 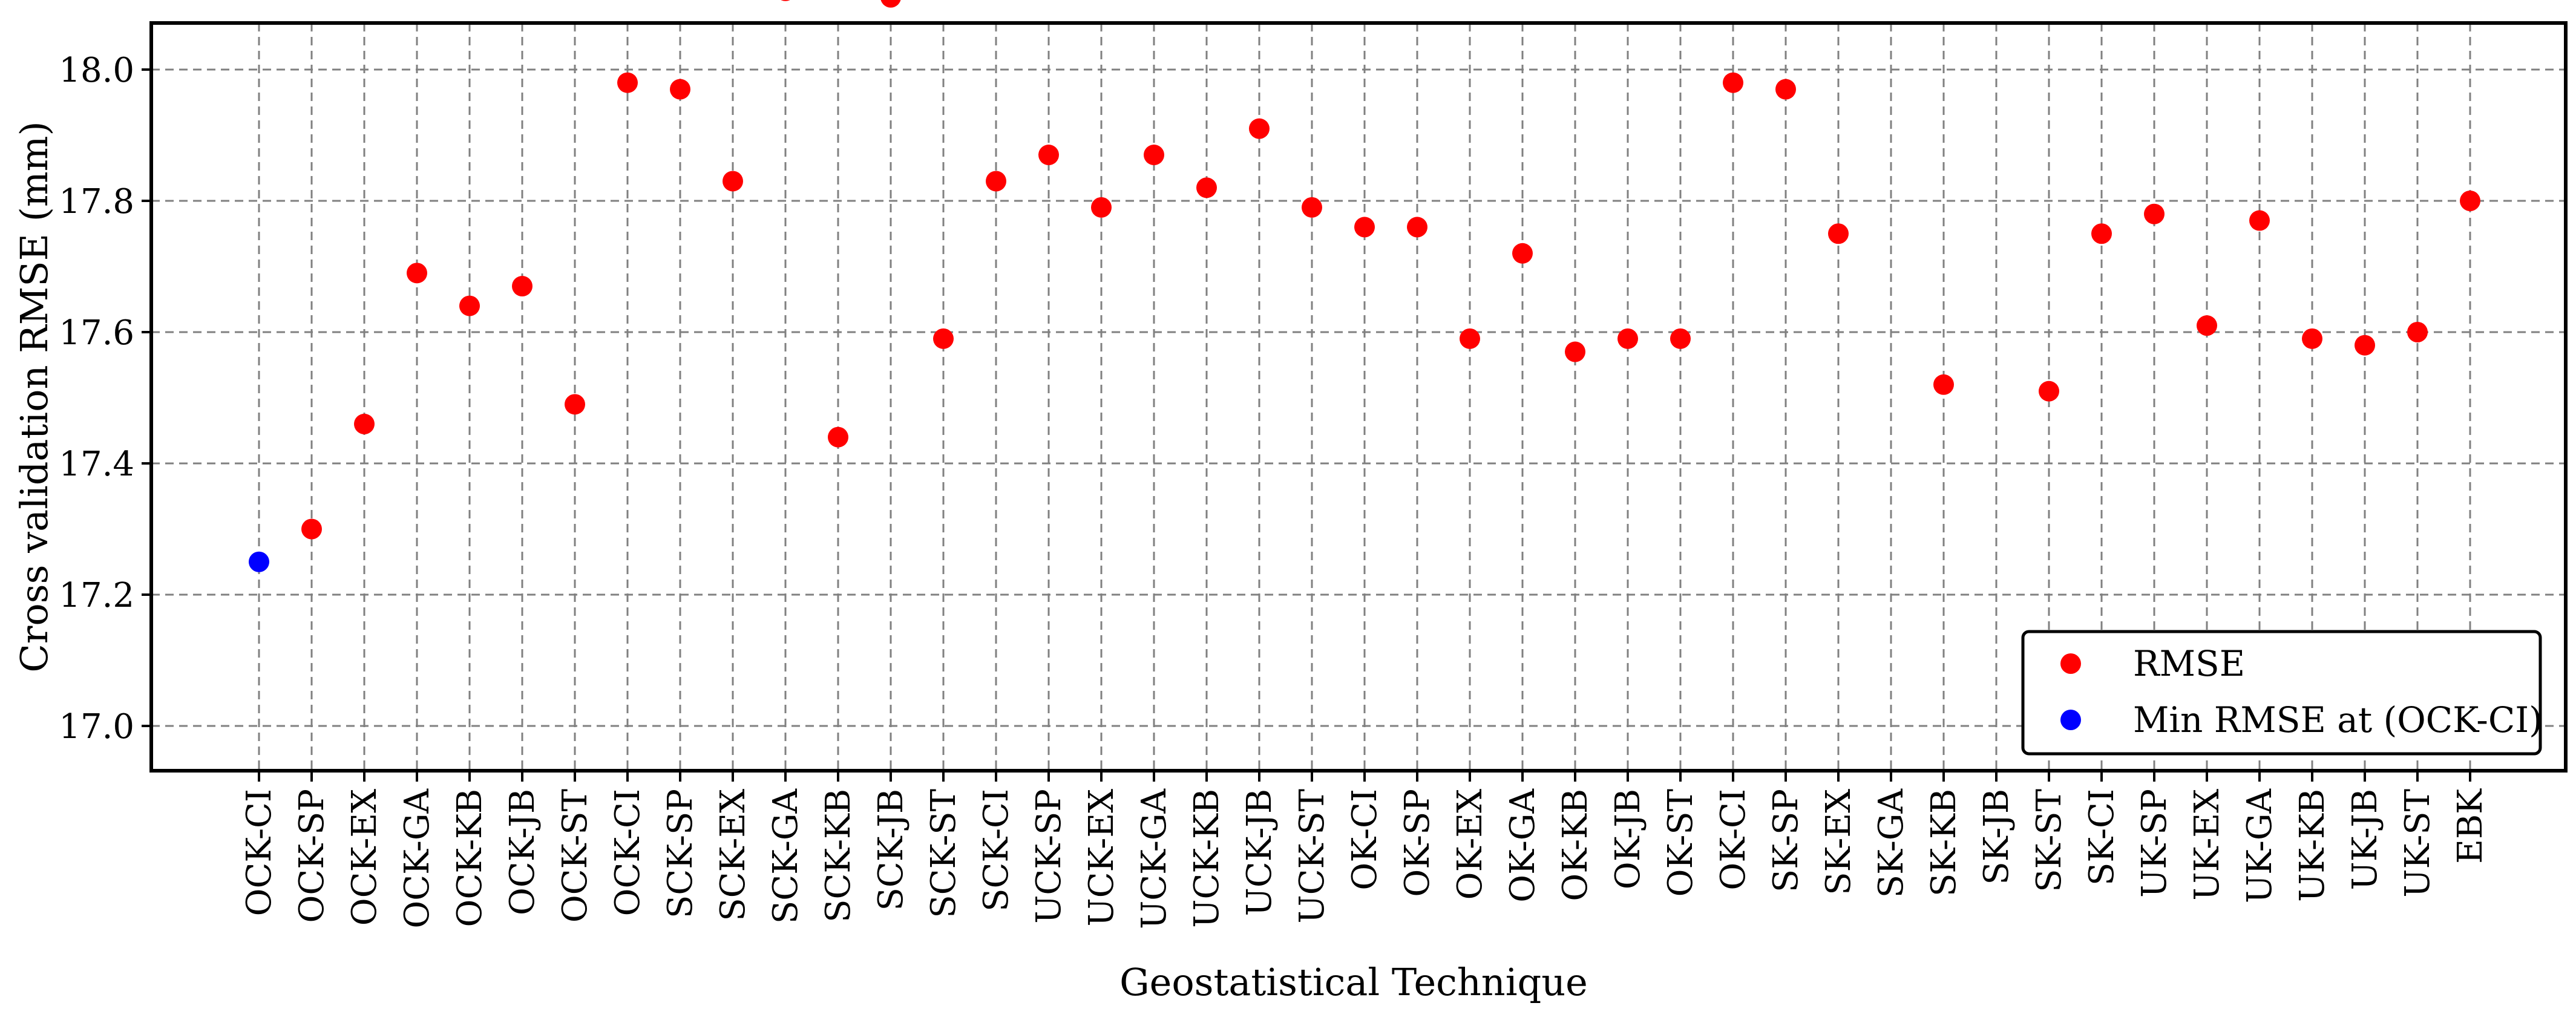 I want to click on x-tick-label: SCK-EX, so click(x=733, y=855).